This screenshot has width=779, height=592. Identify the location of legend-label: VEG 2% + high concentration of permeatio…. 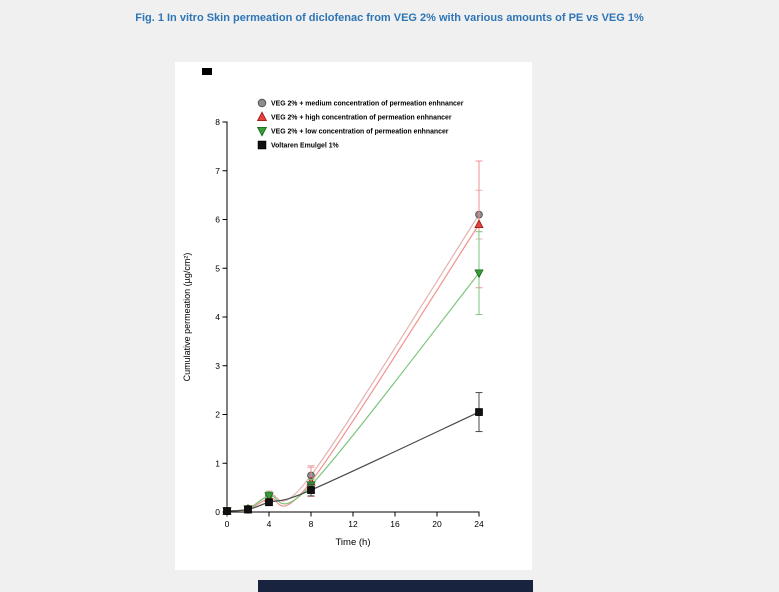
(361, 118).